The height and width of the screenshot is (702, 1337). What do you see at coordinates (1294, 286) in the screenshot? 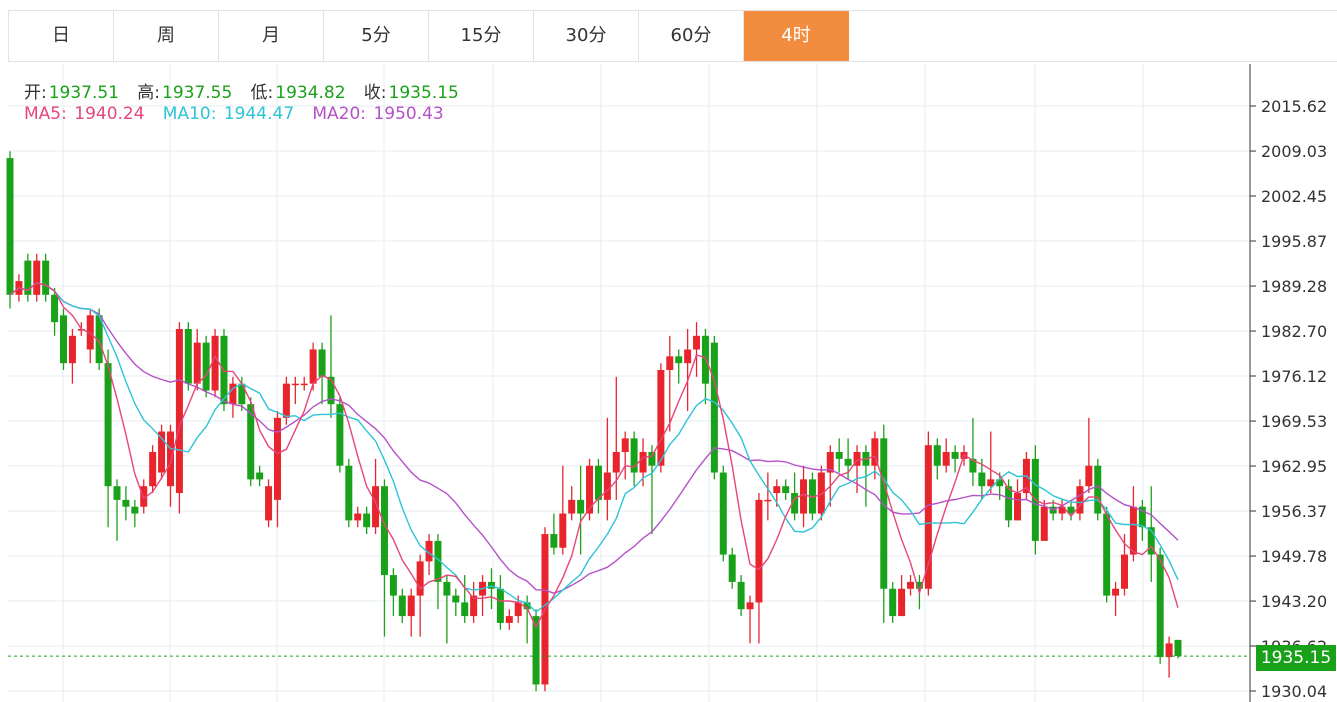
I see `y-tick-label-4: 1989.28` at bounding box center [1294, 286].